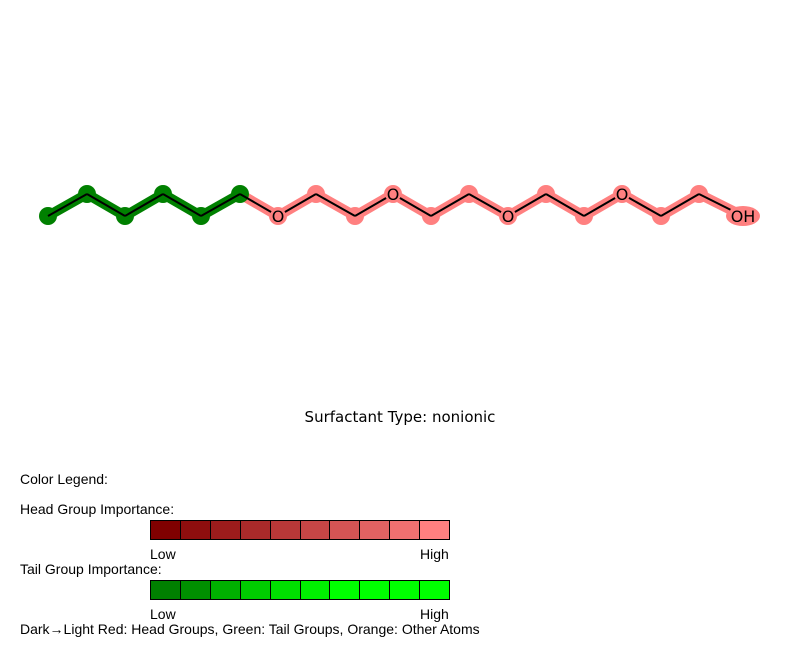 The width and height of the screenshot is (800, 650). I want to click on head-low-label: Low, so click(163, 554).